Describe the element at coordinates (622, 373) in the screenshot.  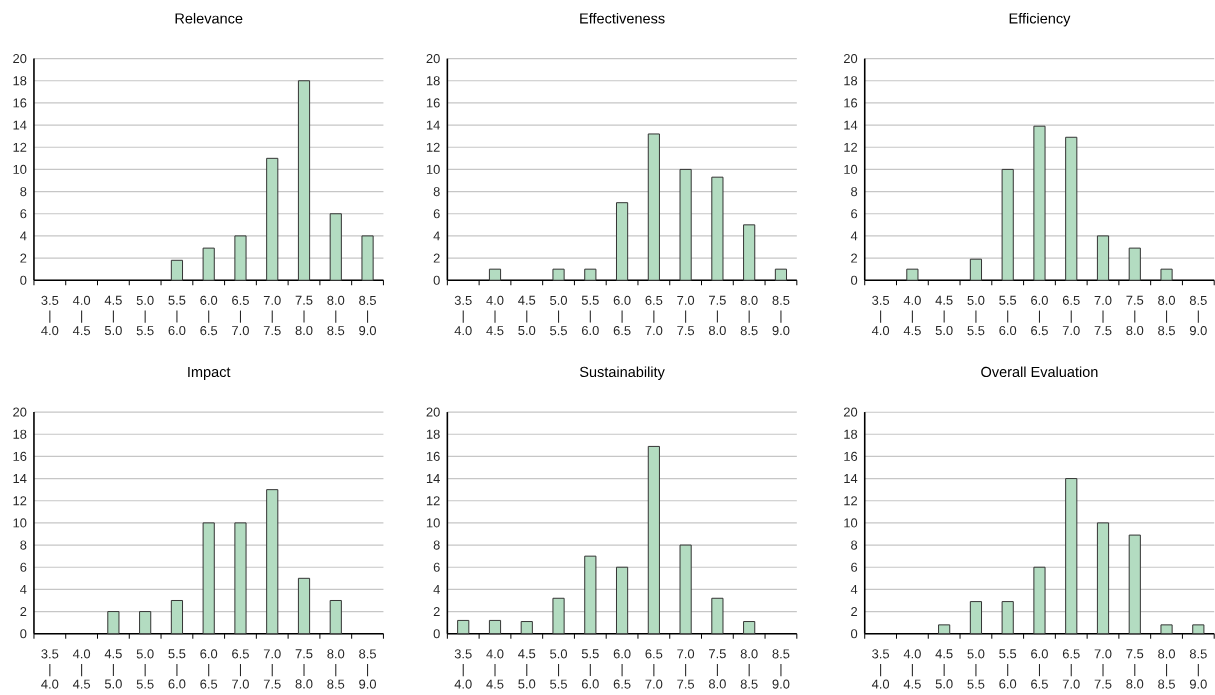
I see `chart-title: Sustainability` at that location.